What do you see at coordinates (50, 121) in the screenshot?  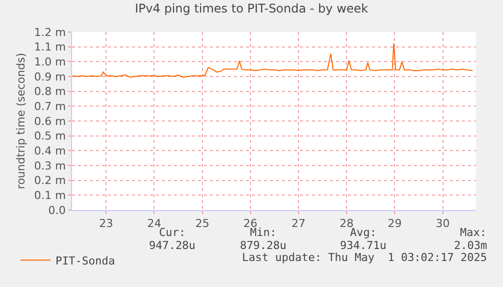 I see `y-tick-label: 0.6 m` at bounding box center [50, 121].